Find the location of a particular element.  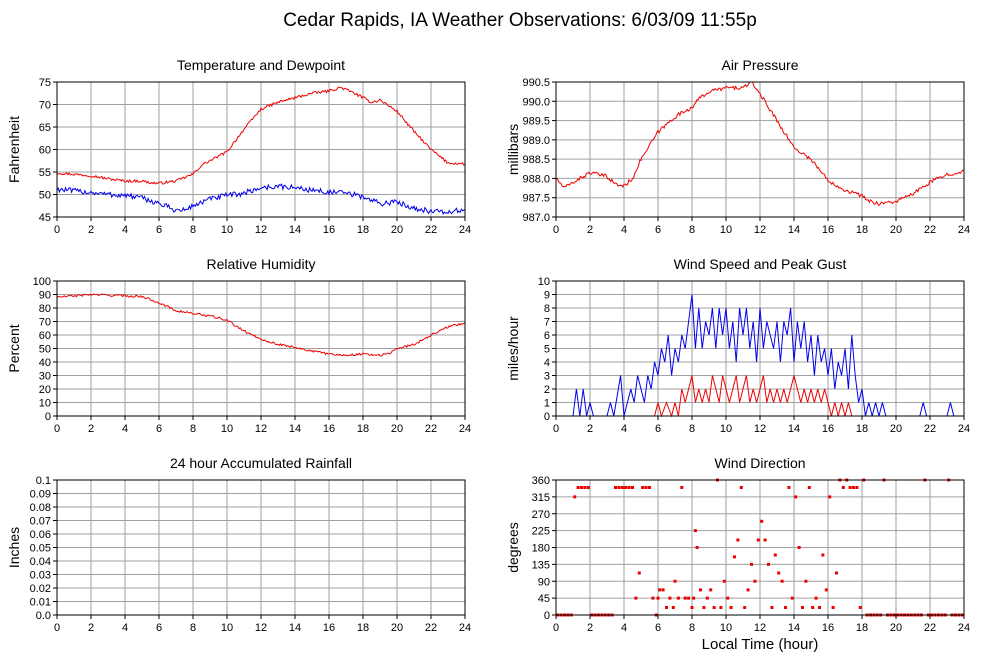

x-tick-label: 2 is located at coordinates (590, 230).